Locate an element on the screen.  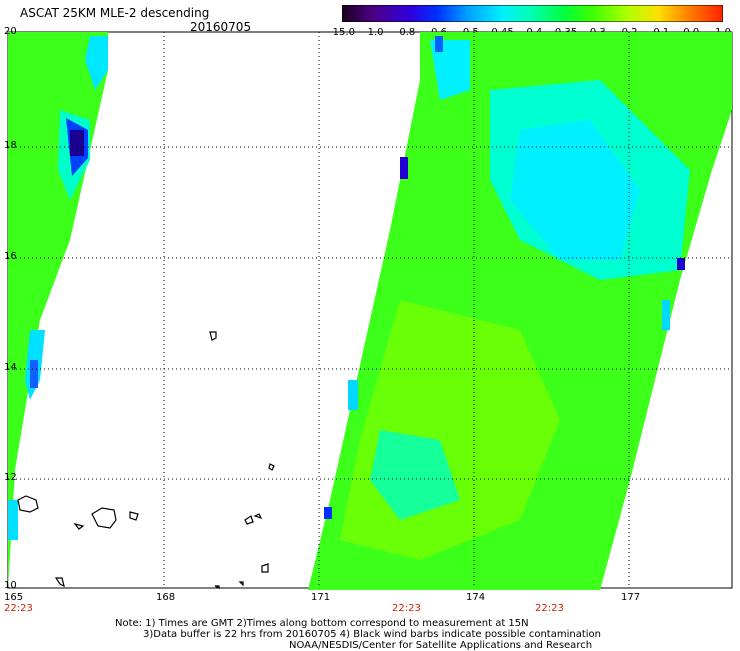
y-tick-14: 14 is located at coordinates (10, 367).